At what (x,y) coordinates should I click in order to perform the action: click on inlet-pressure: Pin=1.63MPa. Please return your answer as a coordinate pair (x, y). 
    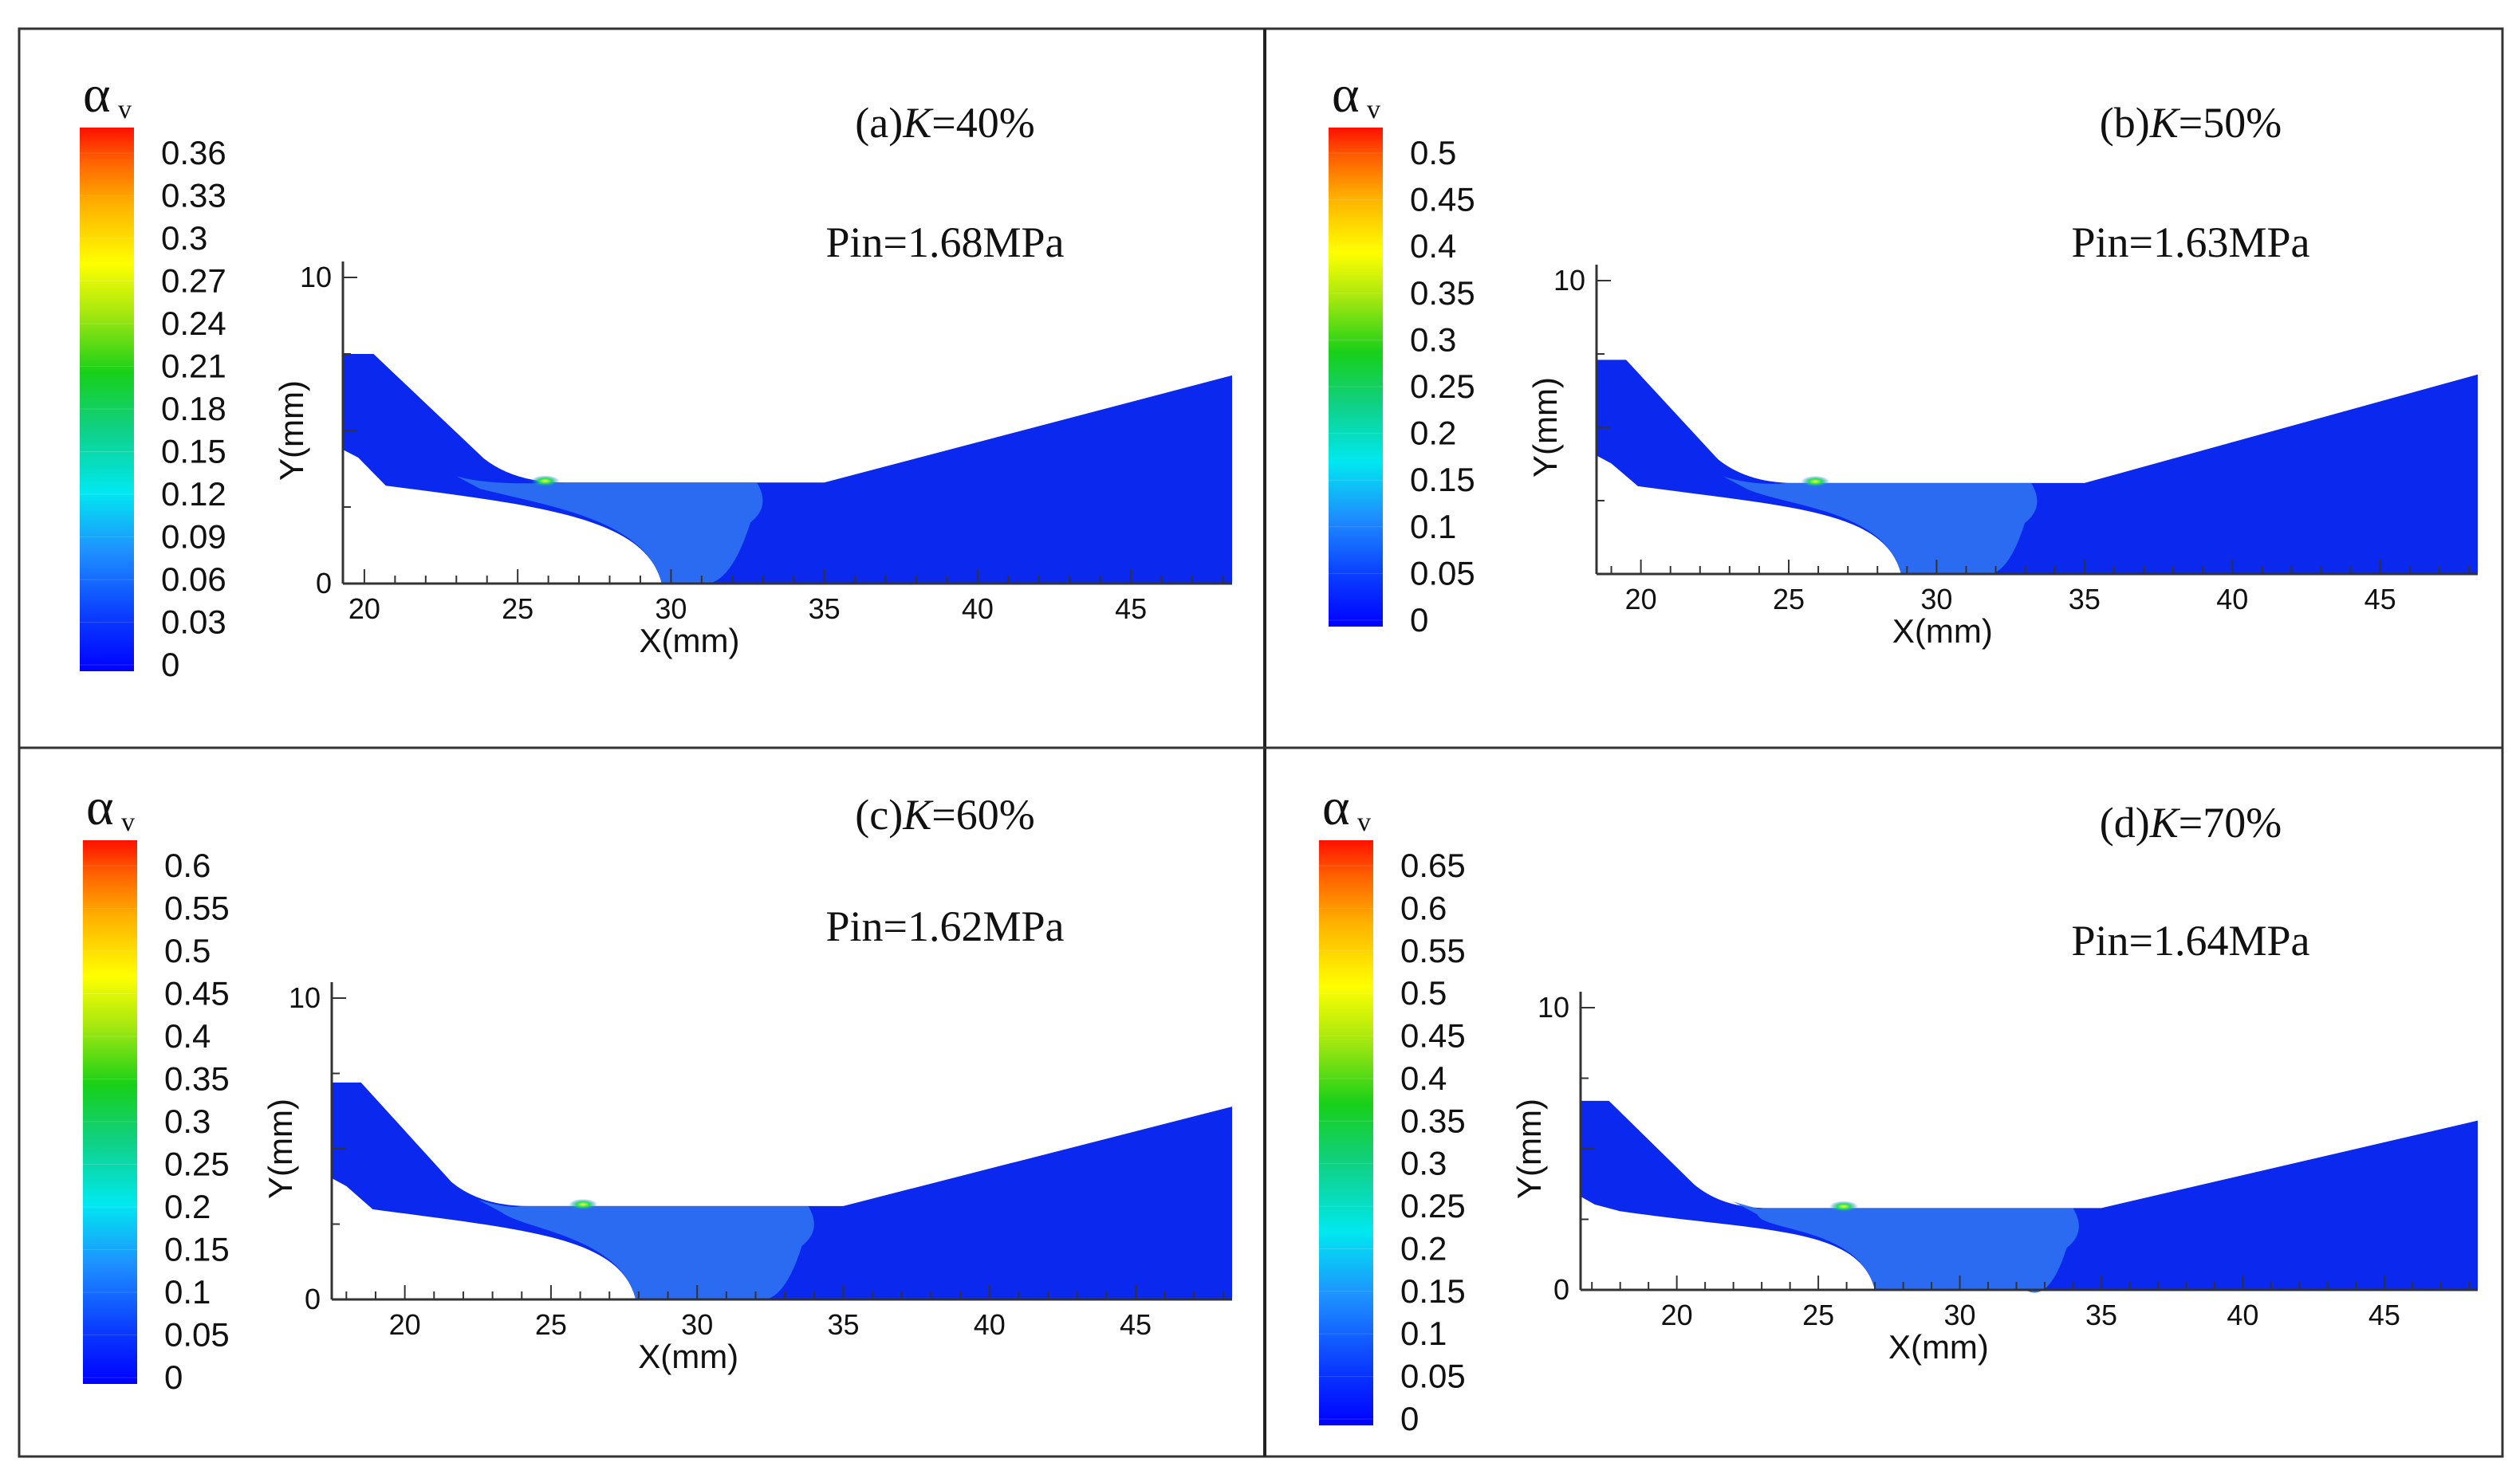
    Looking at the image, I should click on (2190, 242).